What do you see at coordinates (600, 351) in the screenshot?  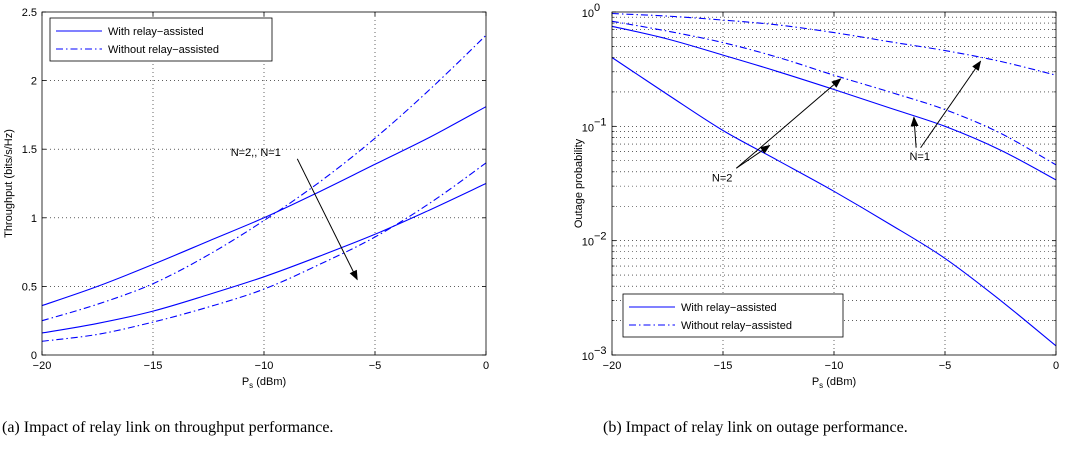 I see `y-tick-exponent: −3` at bounding box center [600, 351].